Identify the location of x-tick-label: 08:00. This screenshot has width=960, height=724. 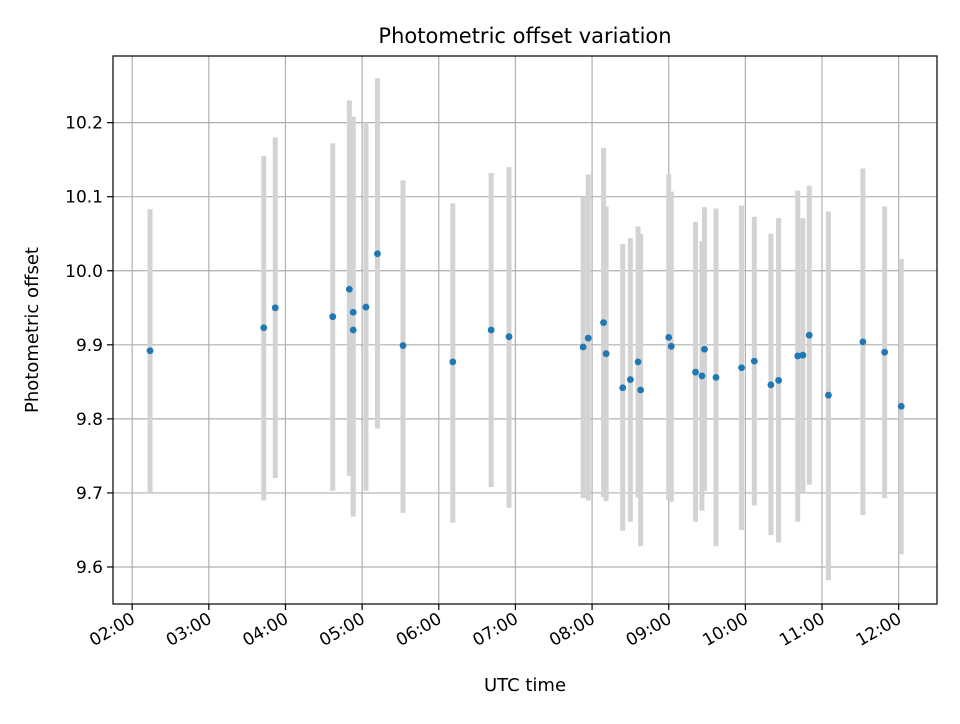
(572, 630).